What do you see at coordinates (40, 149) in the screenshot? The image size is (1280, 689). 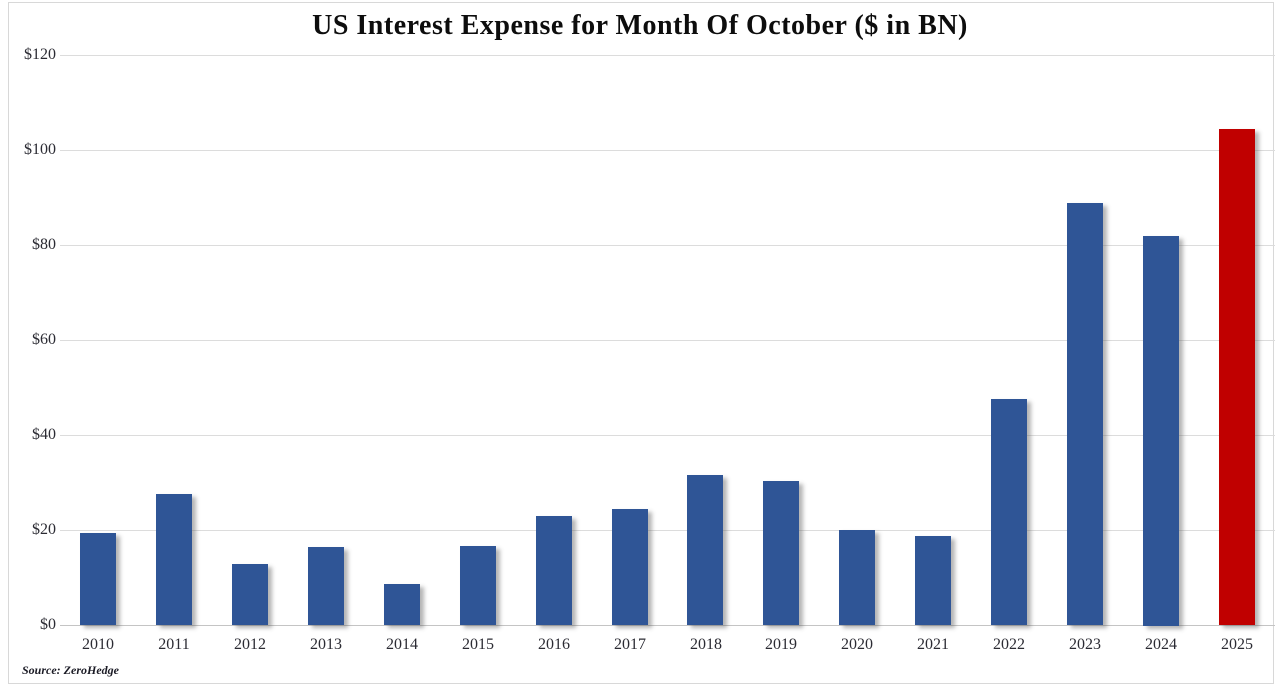 I see `y-tick-label: $100` at bounding box center [40, 149].